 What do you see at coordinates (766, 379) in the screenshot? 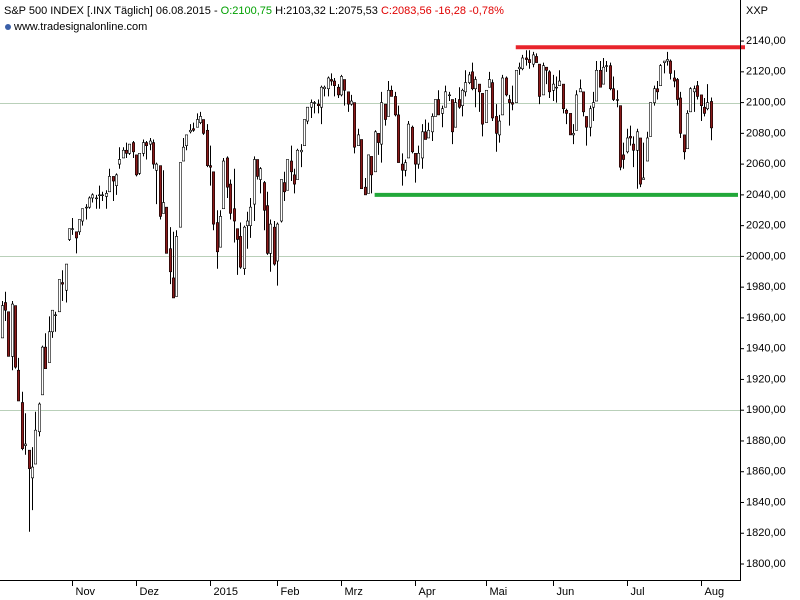
I see `y-tick-label: 1920,00` at bounding box center [766, 379].